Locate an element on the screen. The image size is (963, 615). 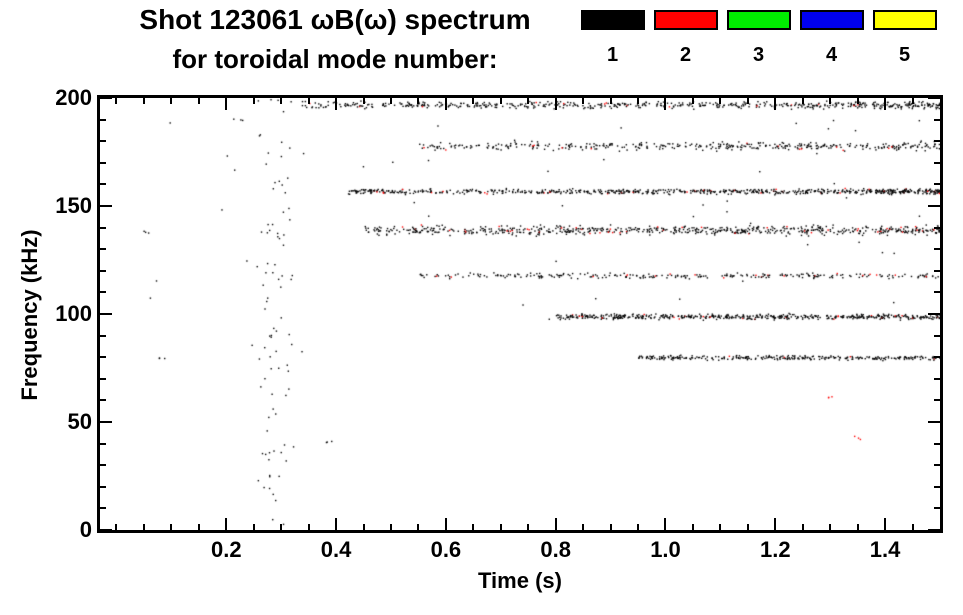
legend-label-mode-3: 3 is located at coordinates (758, 55).